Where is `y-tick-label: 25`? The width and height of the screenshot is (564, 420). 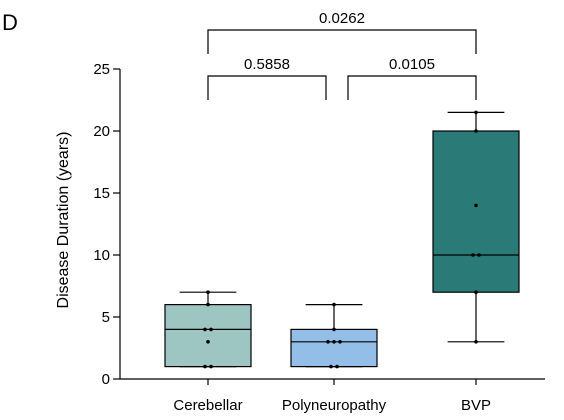 y-tick-label: 25 is located at coordinates (101, 69).